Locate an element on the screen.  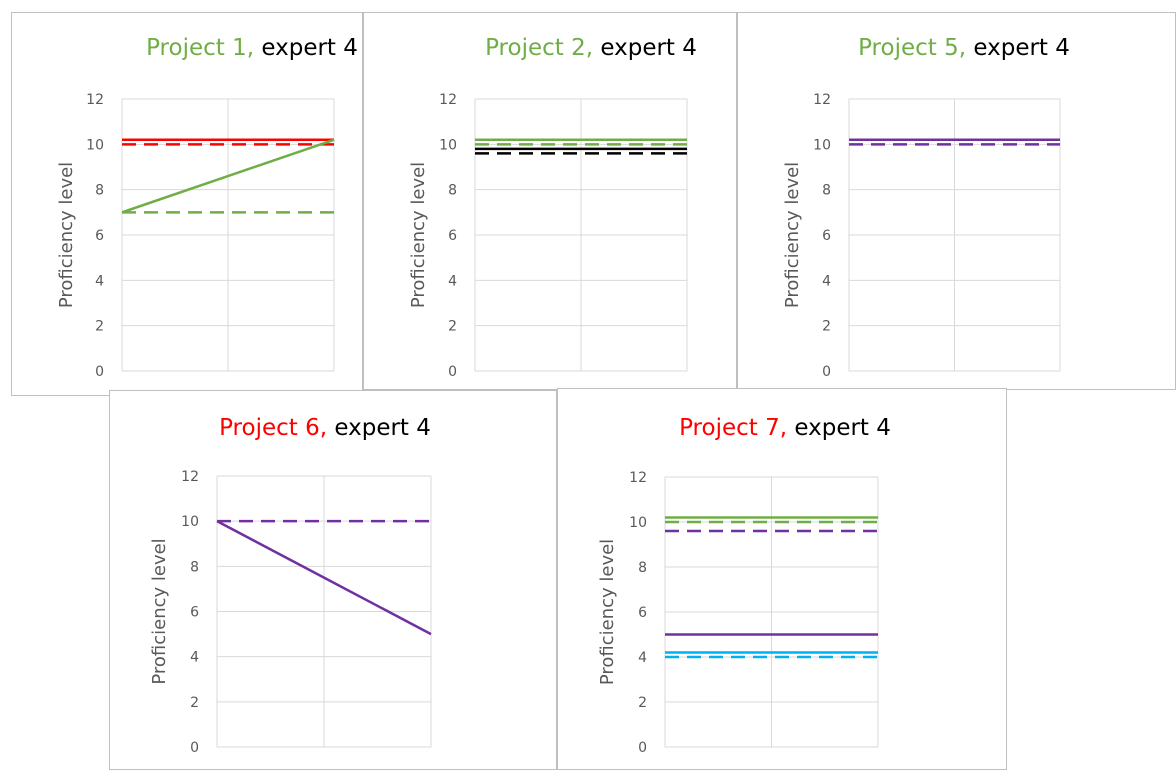
chart-title-project: Project 5, is located at coordinates (912, 48).